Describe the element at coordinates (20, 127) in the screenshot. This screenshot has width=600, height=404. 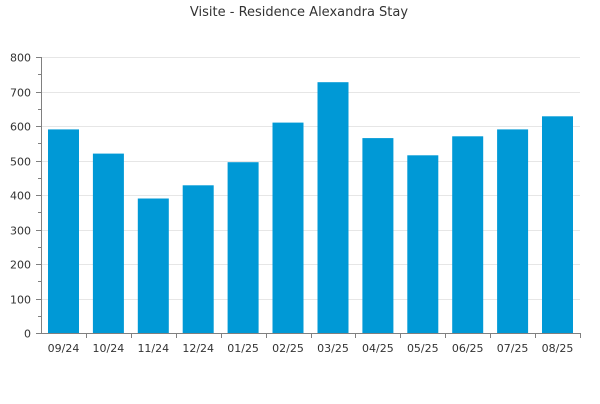
I see `y-tick-label-600: 600` at that location.